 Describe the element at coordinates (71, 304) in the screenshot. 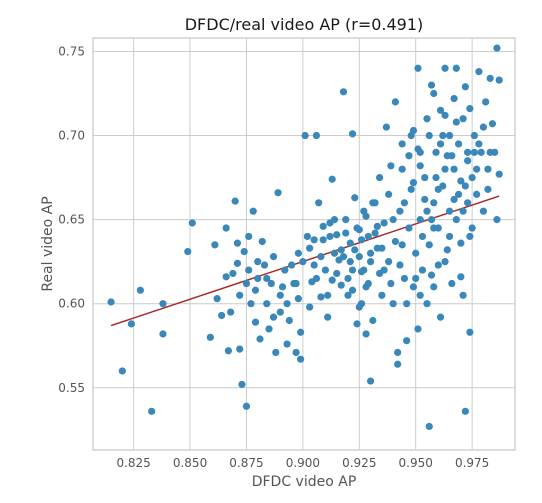

I see `y-tick-label: 0.60` at that location.